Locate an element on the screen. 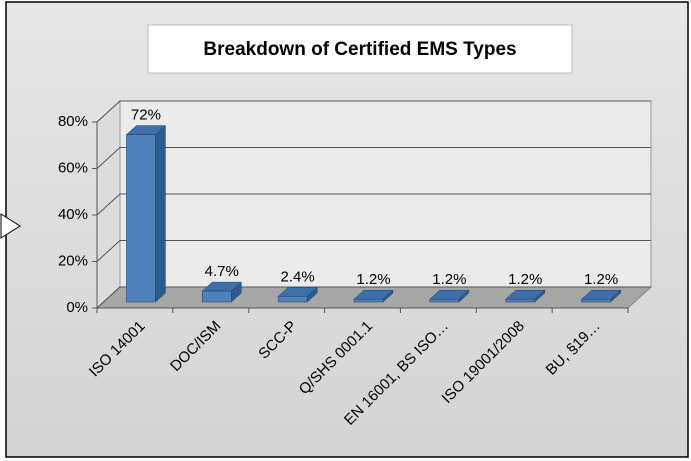  y-tick-label: 20% is located at coordinates (73, 260).